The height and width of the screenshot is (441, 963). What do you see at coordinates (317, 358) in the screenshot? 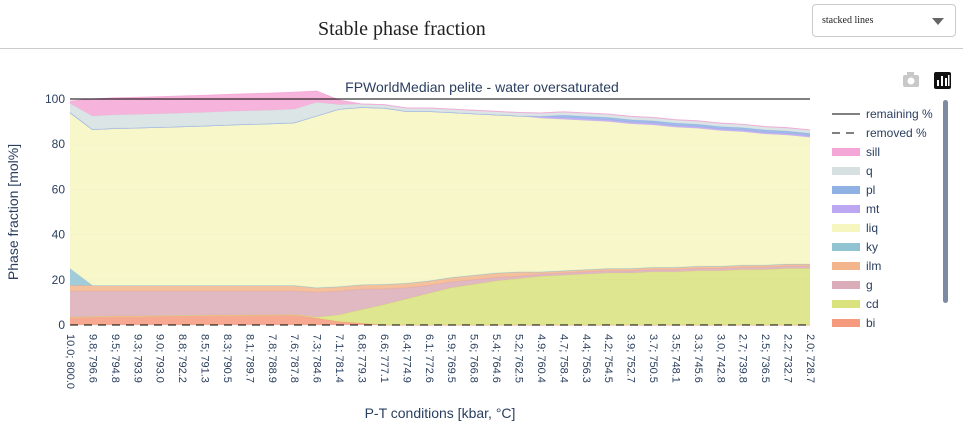
I see `x-tick-label: 7.3; 784.6` at bounding box center [317, 358].